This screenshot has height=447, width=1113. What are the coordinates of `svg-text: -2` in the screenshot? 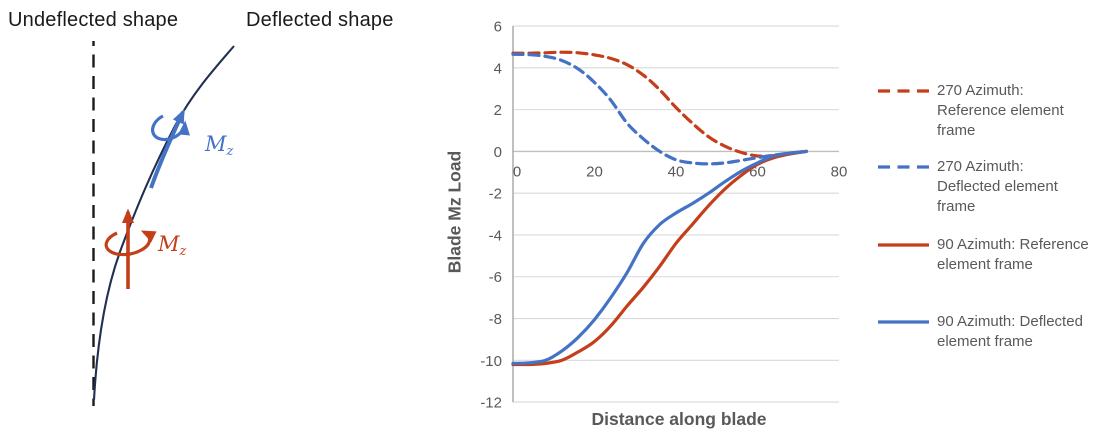 It's located at (495, 194).